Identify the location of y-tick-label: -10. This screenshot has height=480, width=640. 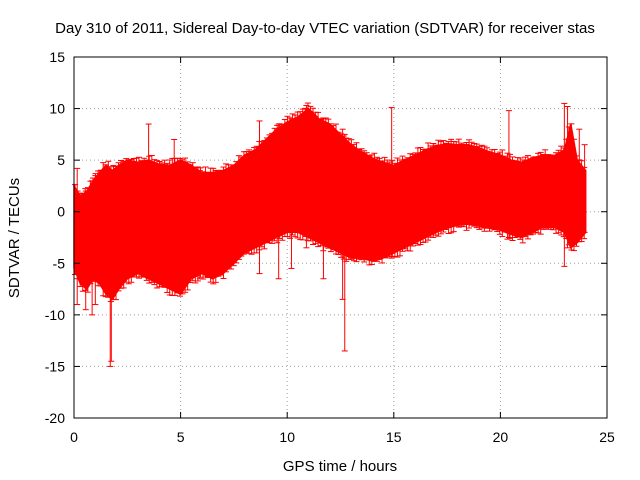
(55, 315).